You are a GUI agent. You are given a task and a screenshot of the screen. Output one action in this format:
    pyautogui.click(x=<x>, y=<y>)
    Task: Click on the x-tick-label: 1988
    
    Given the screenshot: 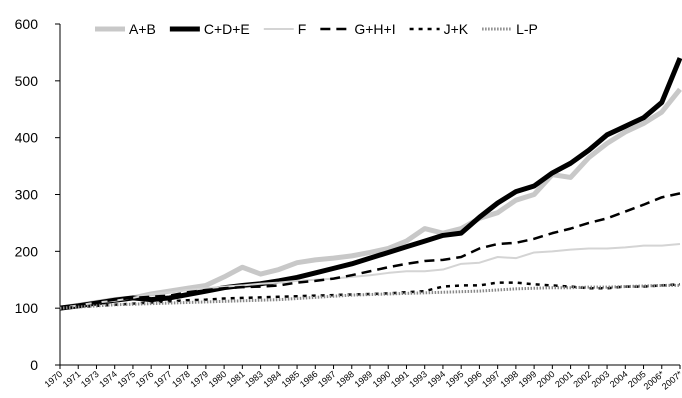 What is the action you would take?
    pyautogui.click(x=345, y=379)
    